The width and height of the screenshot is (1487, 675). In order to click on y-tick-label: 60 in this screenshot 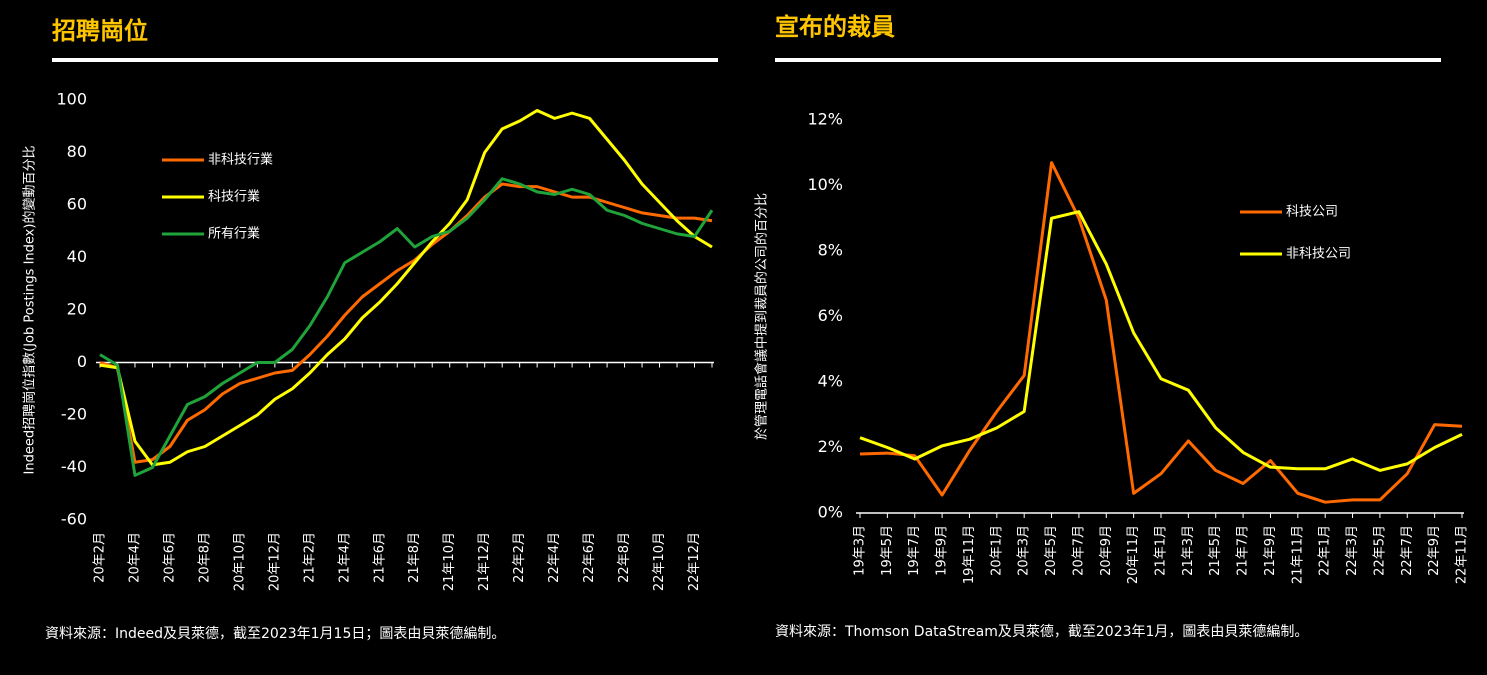, I will do `click(77, 204)`.